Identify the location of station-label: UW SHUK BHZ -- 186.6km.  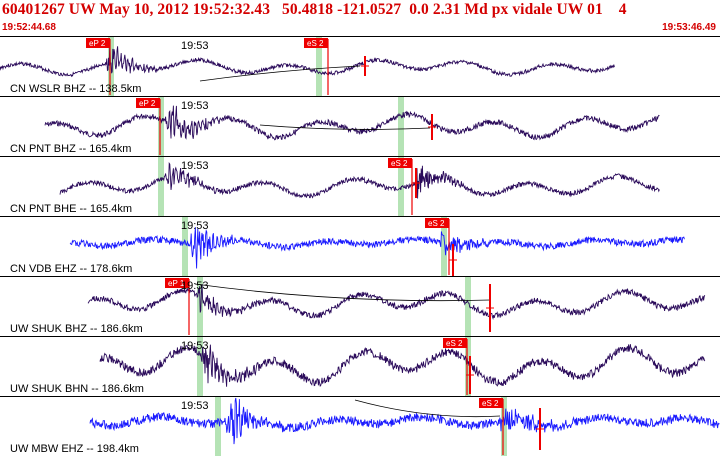
(76, 329).